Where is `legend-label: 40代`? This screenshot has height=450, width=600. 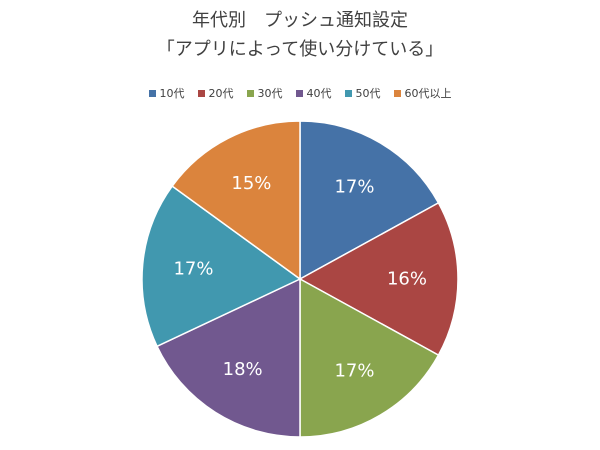 legend-label: 40代 is located at coordinates (319, 93).